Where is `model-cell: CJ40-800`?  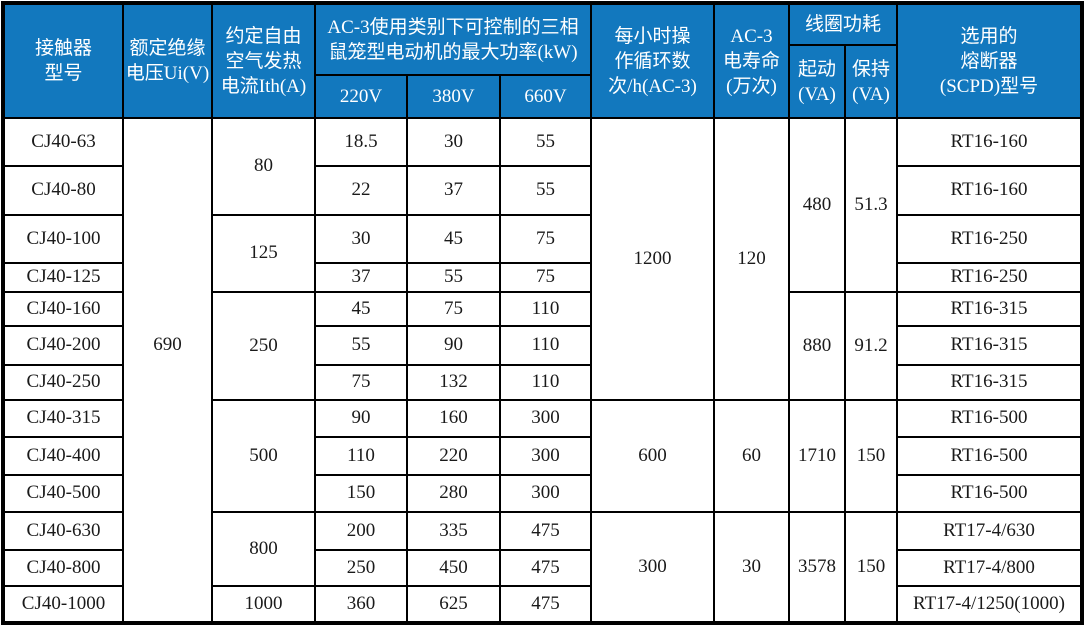 model-cell: CJ40-800 is located at coordinates (63, 568).